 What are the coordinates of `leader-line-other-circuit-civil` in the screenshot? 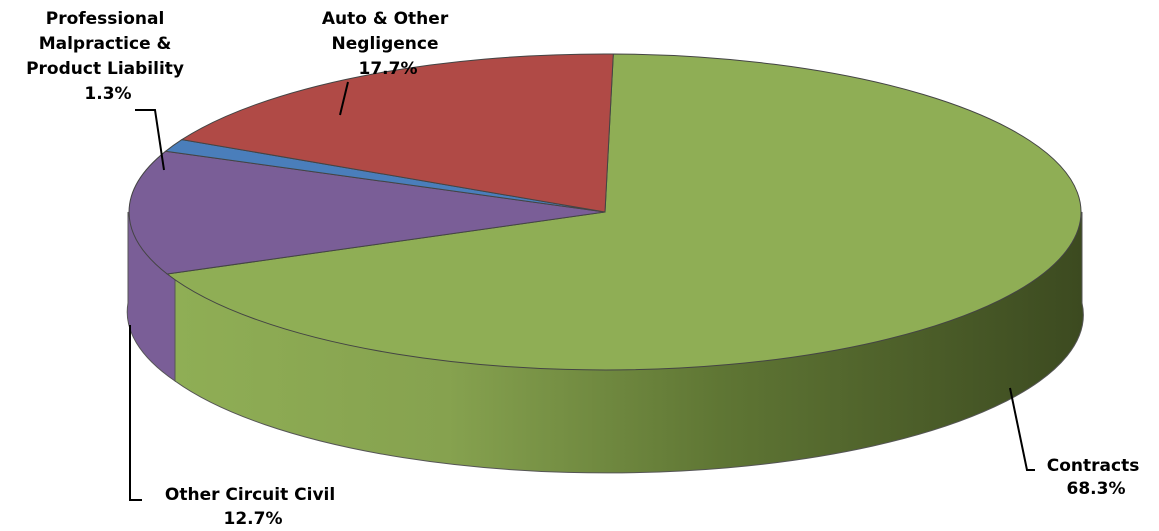 It's located at (135, 413).